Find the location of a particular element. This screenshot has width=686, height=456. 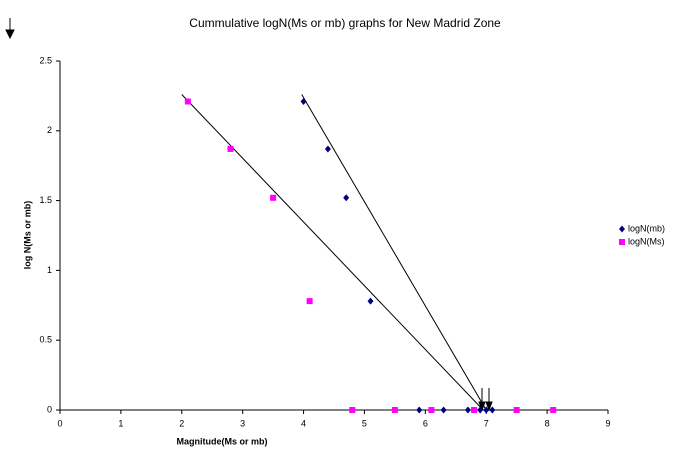

x-tick-label: 0 is located at coordinates (59, 423).